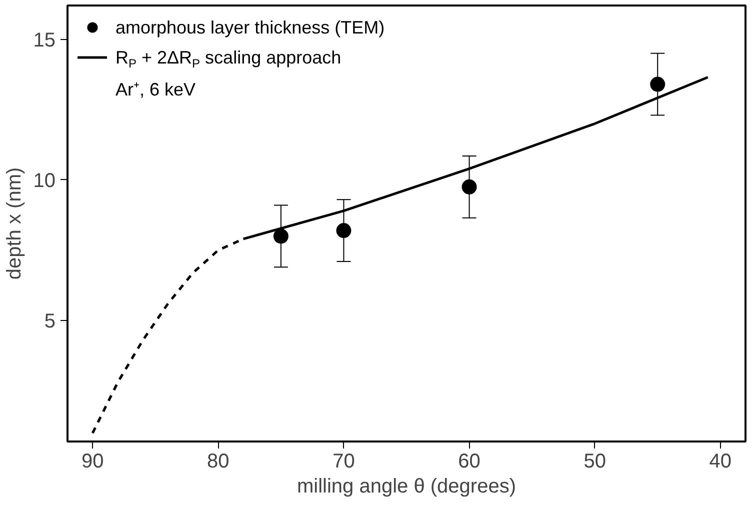 This screenshot has height=506, width=756. What do you see at coordinates (595, 461) in the screenshot?
I see `x-tick-label: 50` at bounding box center [595, 461].